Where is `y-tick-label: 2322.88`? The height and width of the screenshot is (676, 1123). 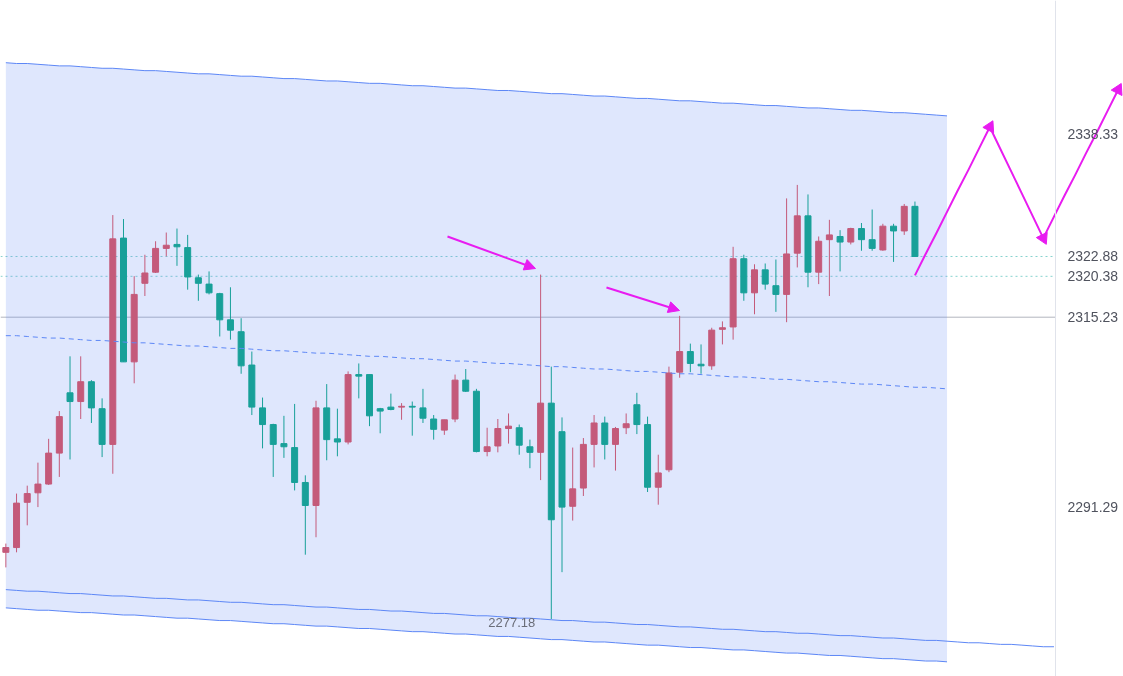 y-tick-label: 2322.88 is located at coordinates (1093, 256).